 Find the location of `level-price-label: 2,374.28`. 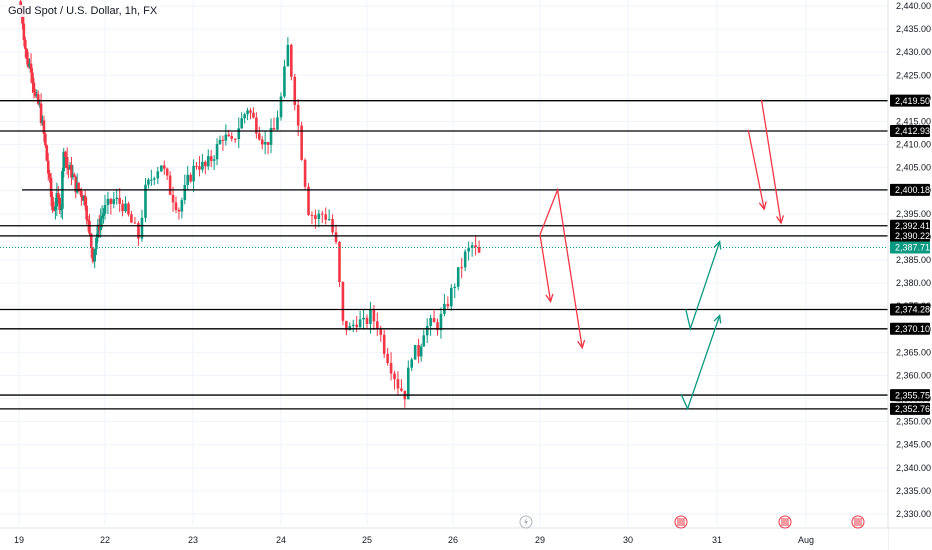

level-price-label: 2,374.28 is located at coordinates (912, 310).